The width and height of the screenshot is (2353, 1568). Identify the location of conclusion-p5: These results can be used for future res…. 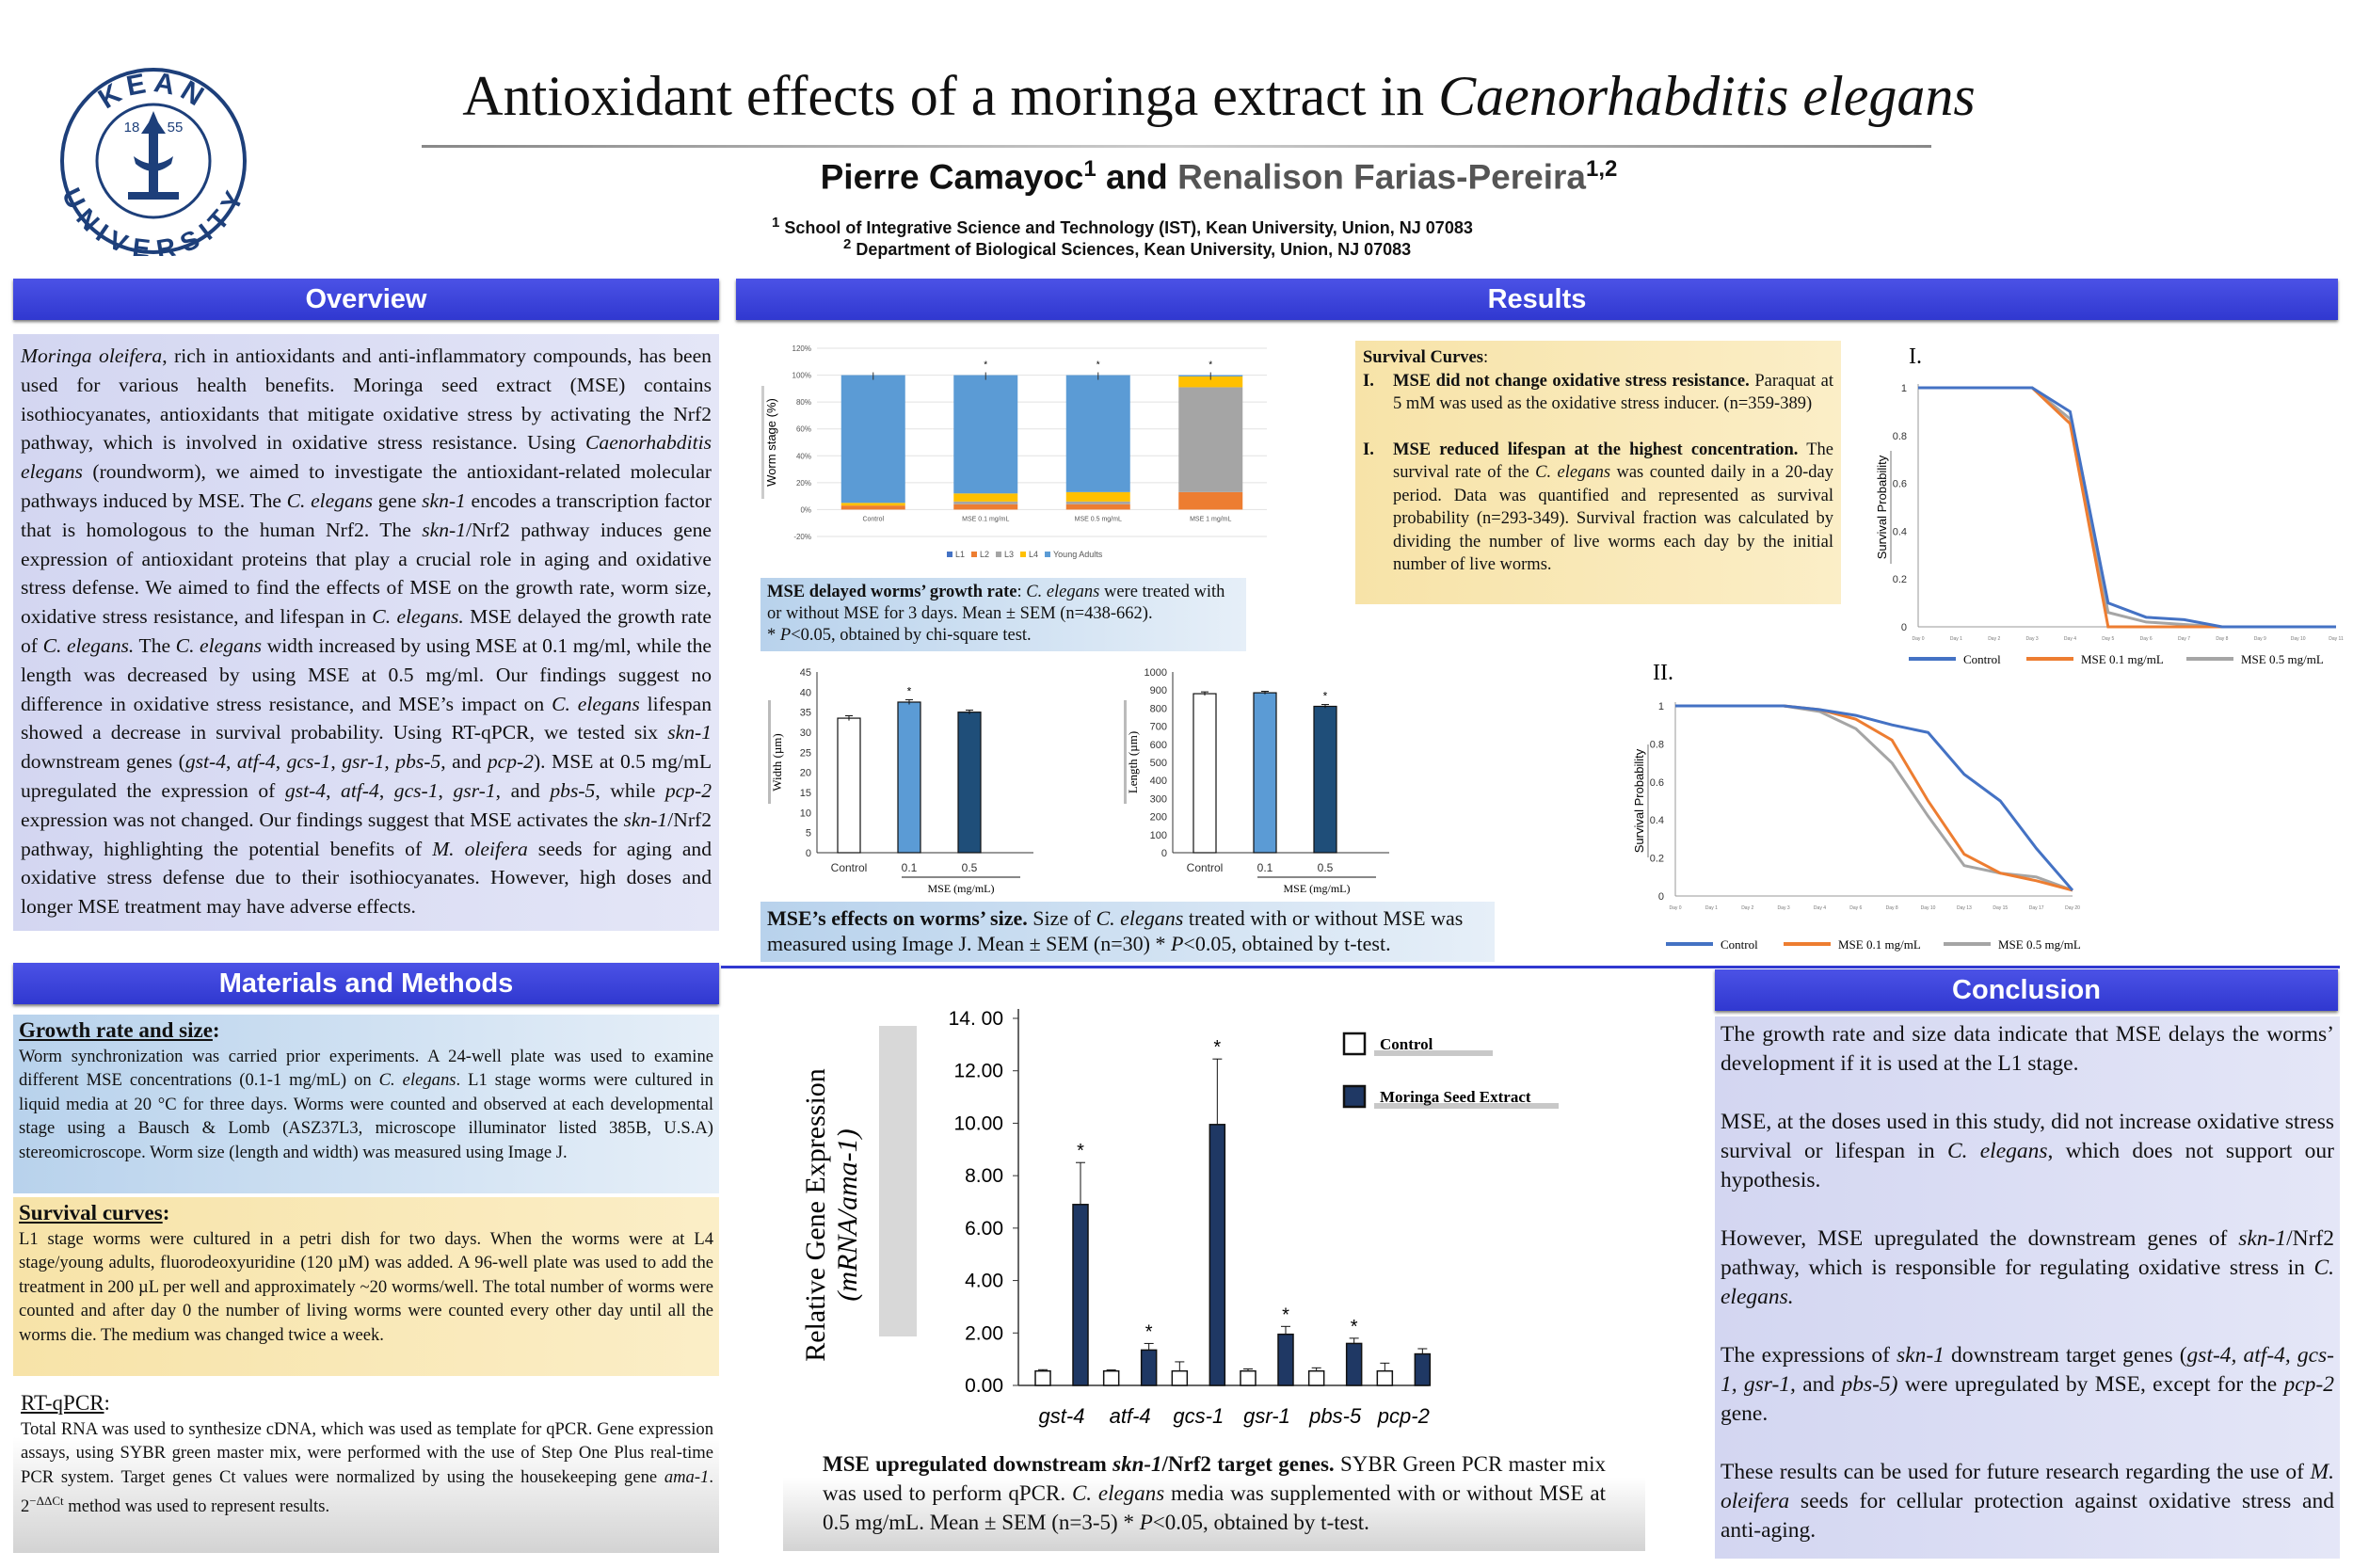
(2028, 1501).